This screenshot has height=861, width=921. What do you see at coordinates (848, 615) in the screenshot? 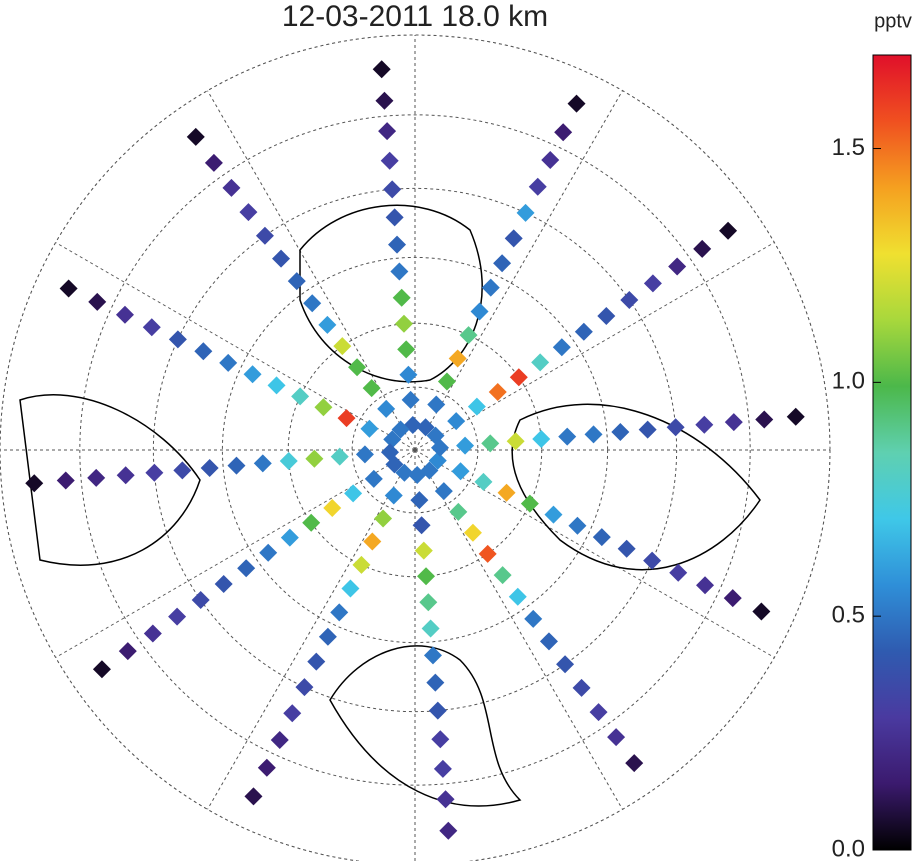
I see `colorbar-tick-label: 0.5` at bounding box center [848, 615].